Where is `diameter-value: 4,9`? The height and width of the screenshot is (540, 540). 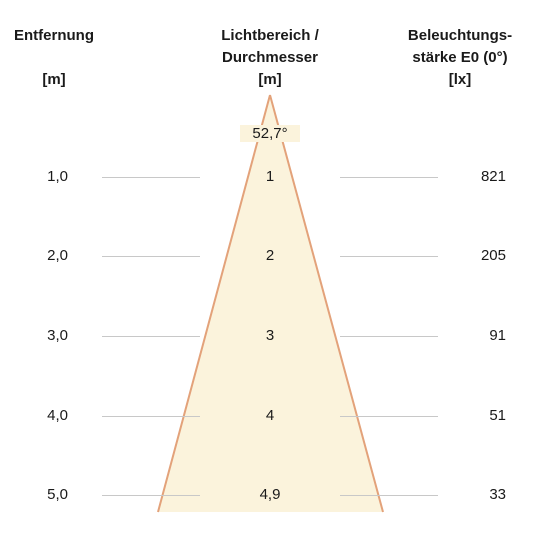
diameter-value: 4,9 is located at coordinates (270, 494).